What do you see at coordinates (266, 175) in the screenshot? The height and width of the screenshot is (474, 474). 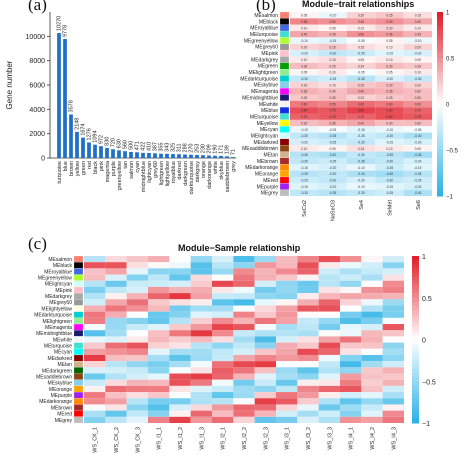 I see `row-label: MEorange` at bounding box center [266, 175].